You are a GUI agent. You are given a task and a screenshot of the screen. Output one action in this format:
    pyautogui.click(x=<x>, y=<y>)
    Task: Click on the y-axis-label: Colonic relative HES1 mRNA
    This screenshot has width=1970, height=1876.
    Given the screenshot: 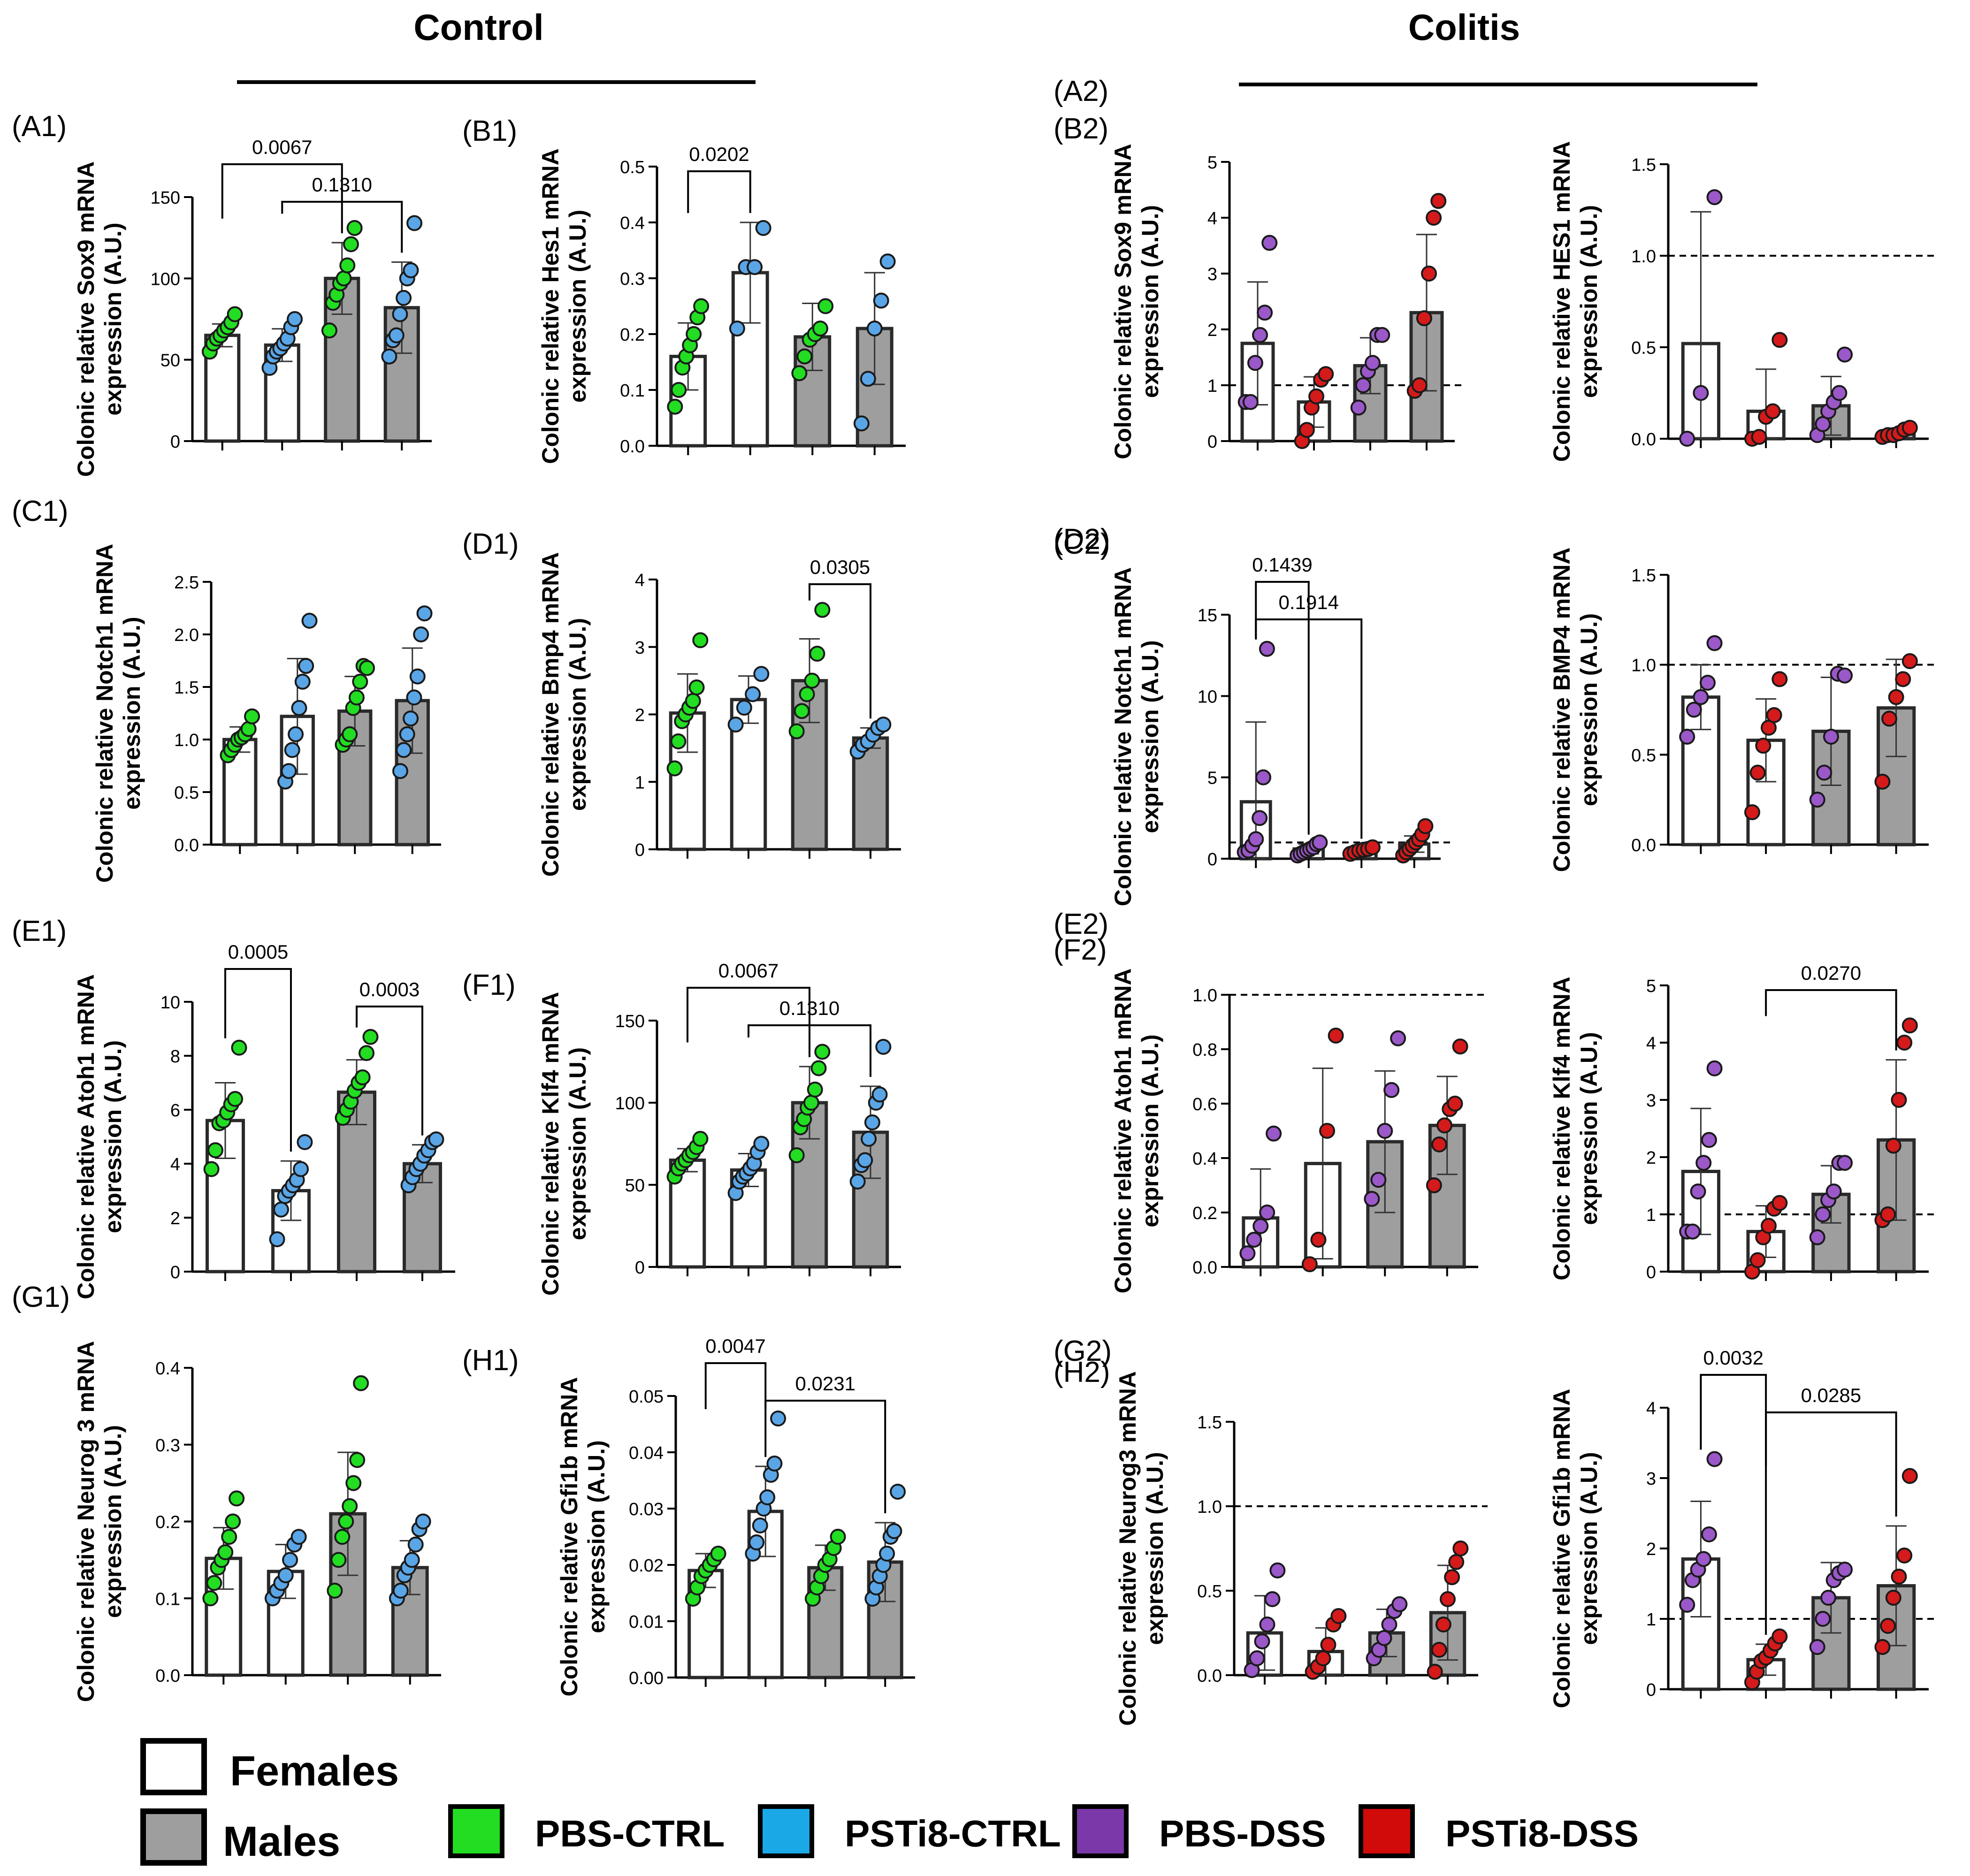 What is the action you would take?
    pyautogui.click(x=1562, y=301)
    